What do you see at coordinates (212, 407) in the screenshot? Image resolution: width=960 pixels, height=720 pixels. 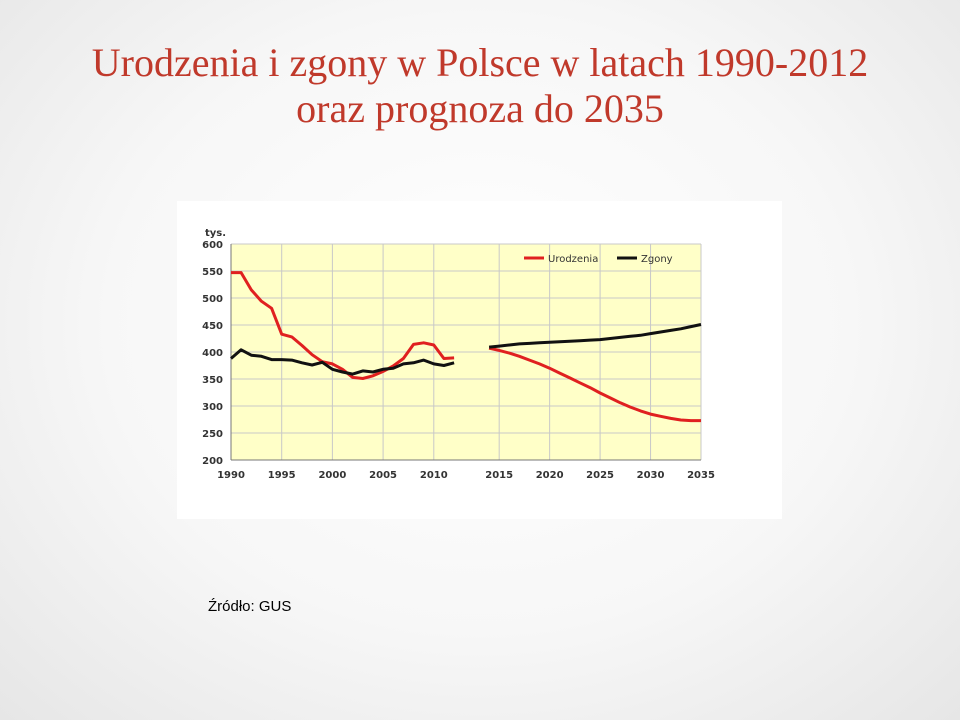 I see `y-tick-label-300: 300` at bounding box center [212, 407].